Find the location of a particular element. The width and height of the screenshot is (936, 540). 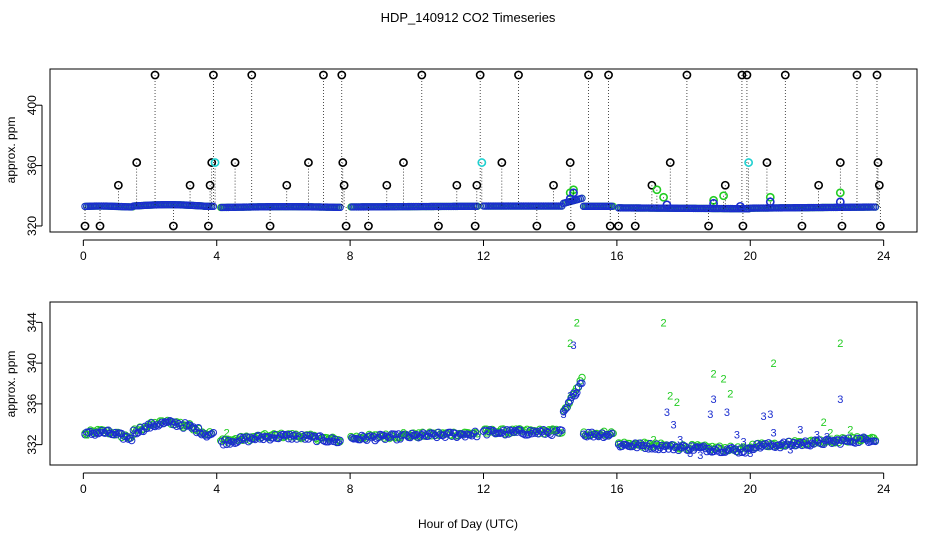

top-y-axis: 320 360 400 is located at coordinates (34, 165).